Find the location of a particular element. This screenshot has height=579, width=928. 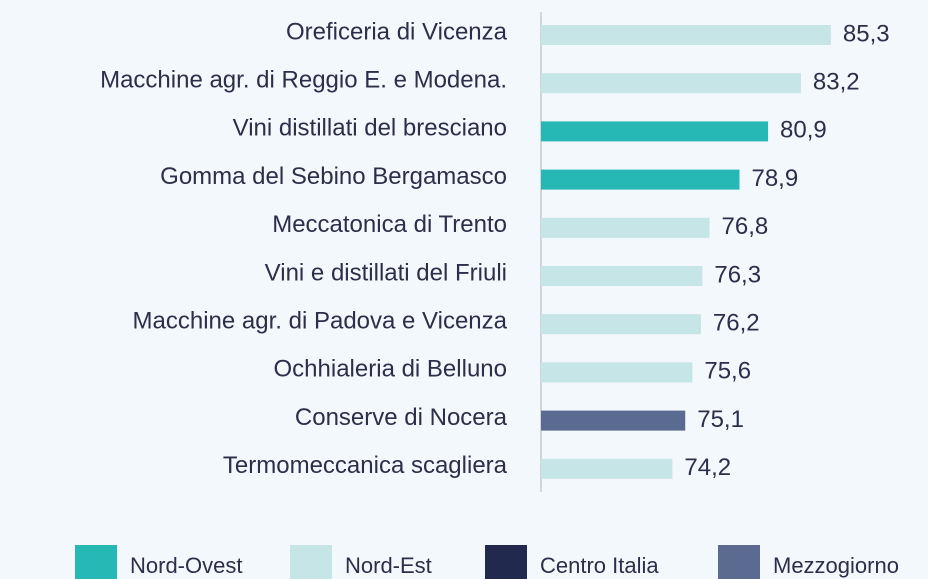

category-label: Ochhialeria di Belluno is located at coordinates (390, 369).